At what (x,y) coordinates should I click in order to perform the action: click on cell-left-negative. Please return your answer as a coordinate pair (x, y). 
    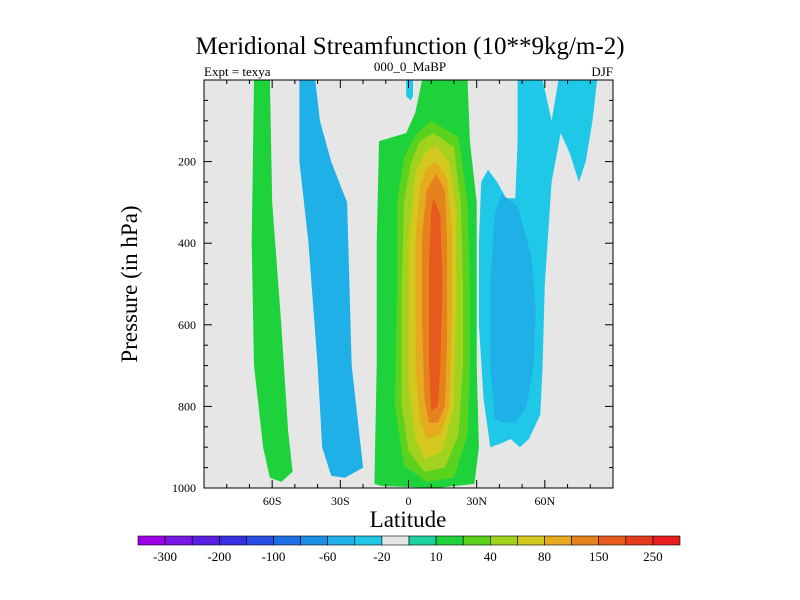
    Looking at the image, I should click on (331, 279).